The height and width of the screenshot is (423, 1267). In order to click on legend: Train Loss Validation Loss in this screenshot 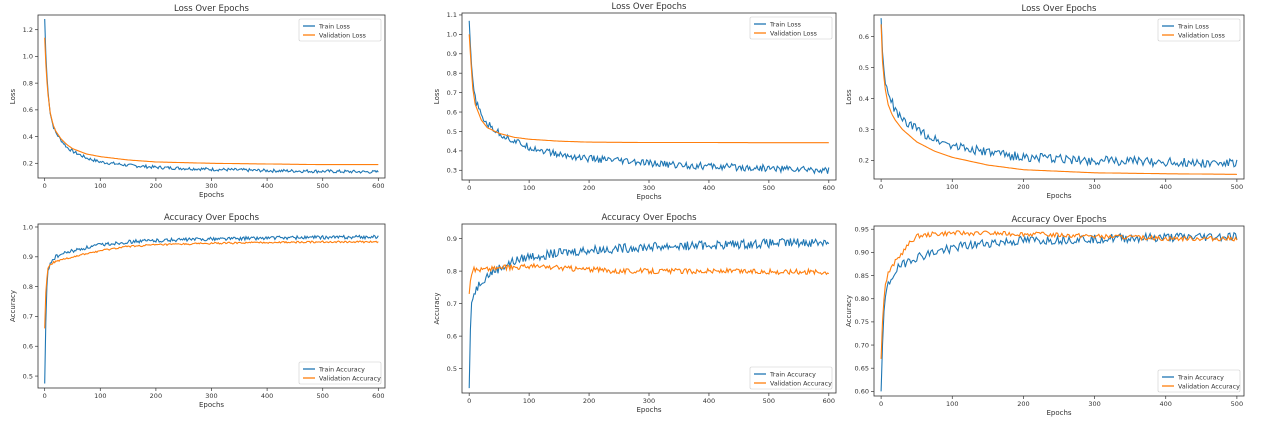, I will do `click(791, 28)`.